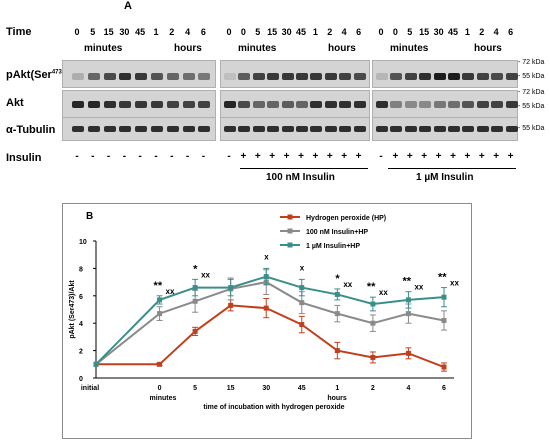  What do you see at coordinates (31, 130) in the screenshot?
I see `row-label-tubulin: α-Tubulin` at bounding box center [31, 130].